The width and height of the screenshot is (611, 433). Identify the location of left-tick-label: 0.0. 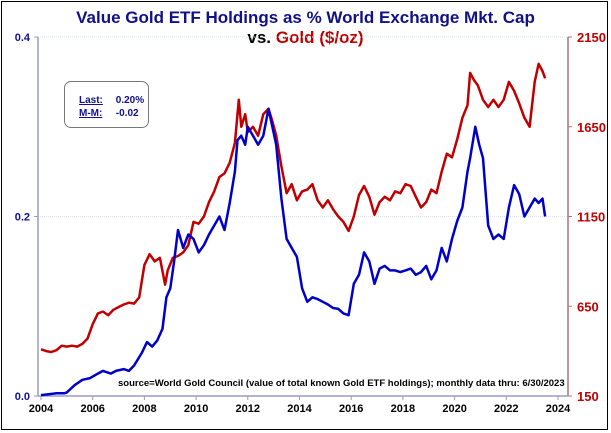
(22, 397).